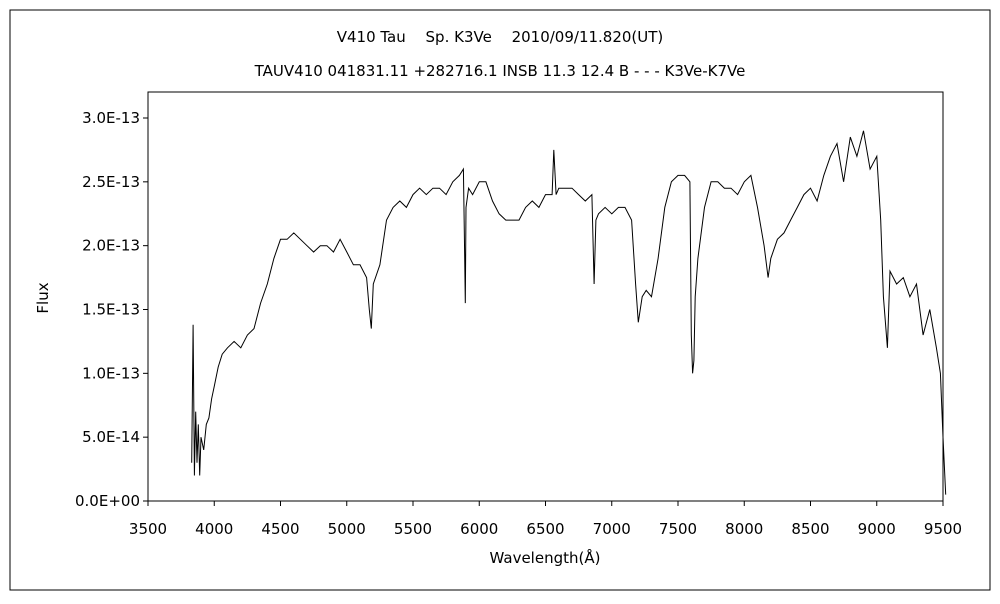 This screenshot has height=604, width=1000. What do you see at coordinates (280, 529) in the screenshot?
I see `x-tick-label: 4500` at bounding box center [280, 529].